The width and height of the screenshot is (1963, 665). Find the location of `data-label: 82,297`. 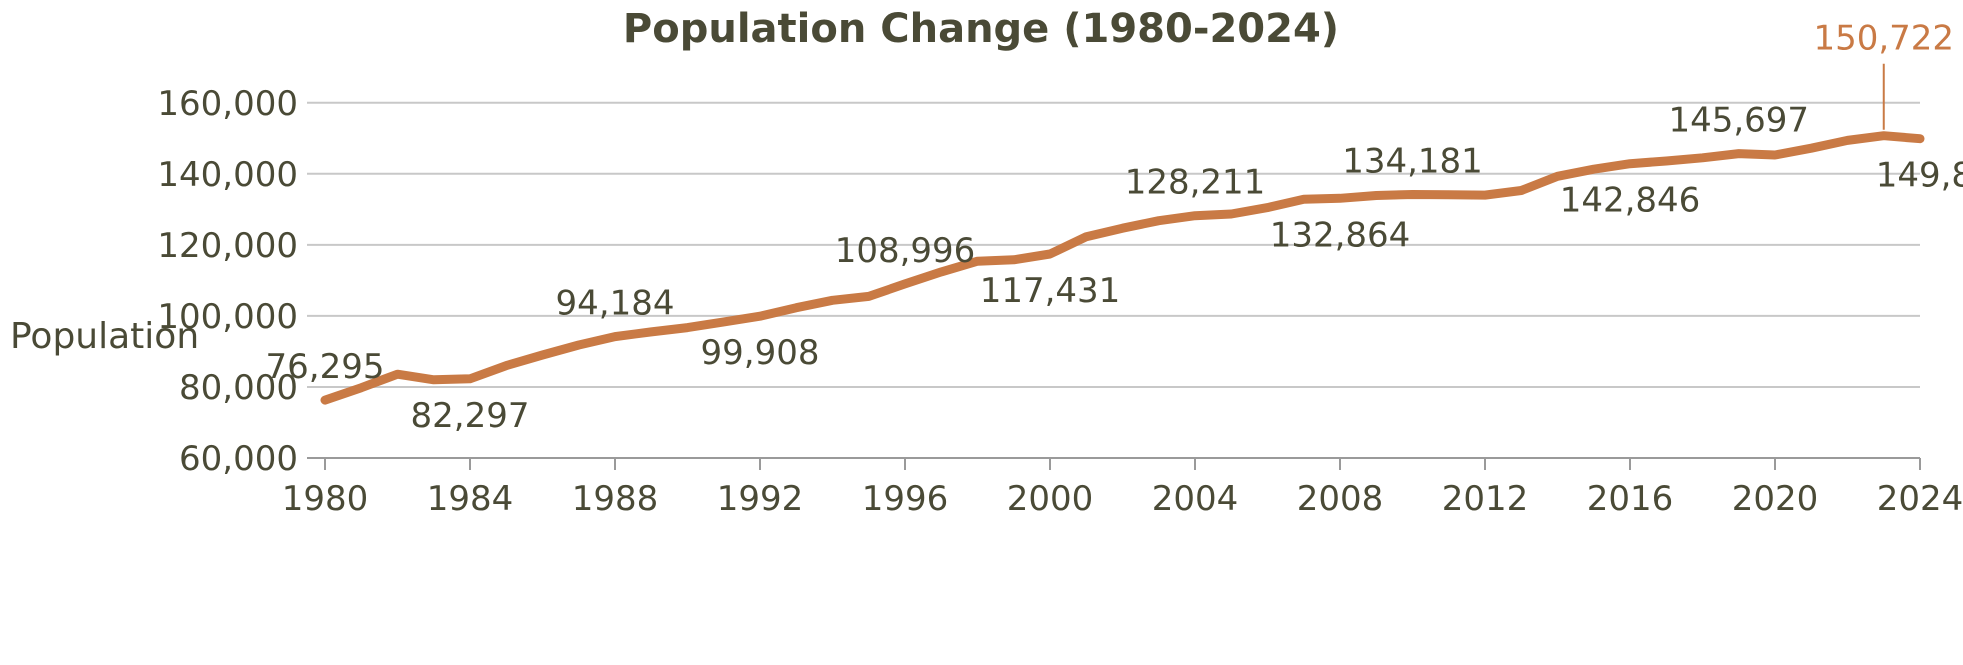

data-label: 82,297 is located at coordinates (470, 416).